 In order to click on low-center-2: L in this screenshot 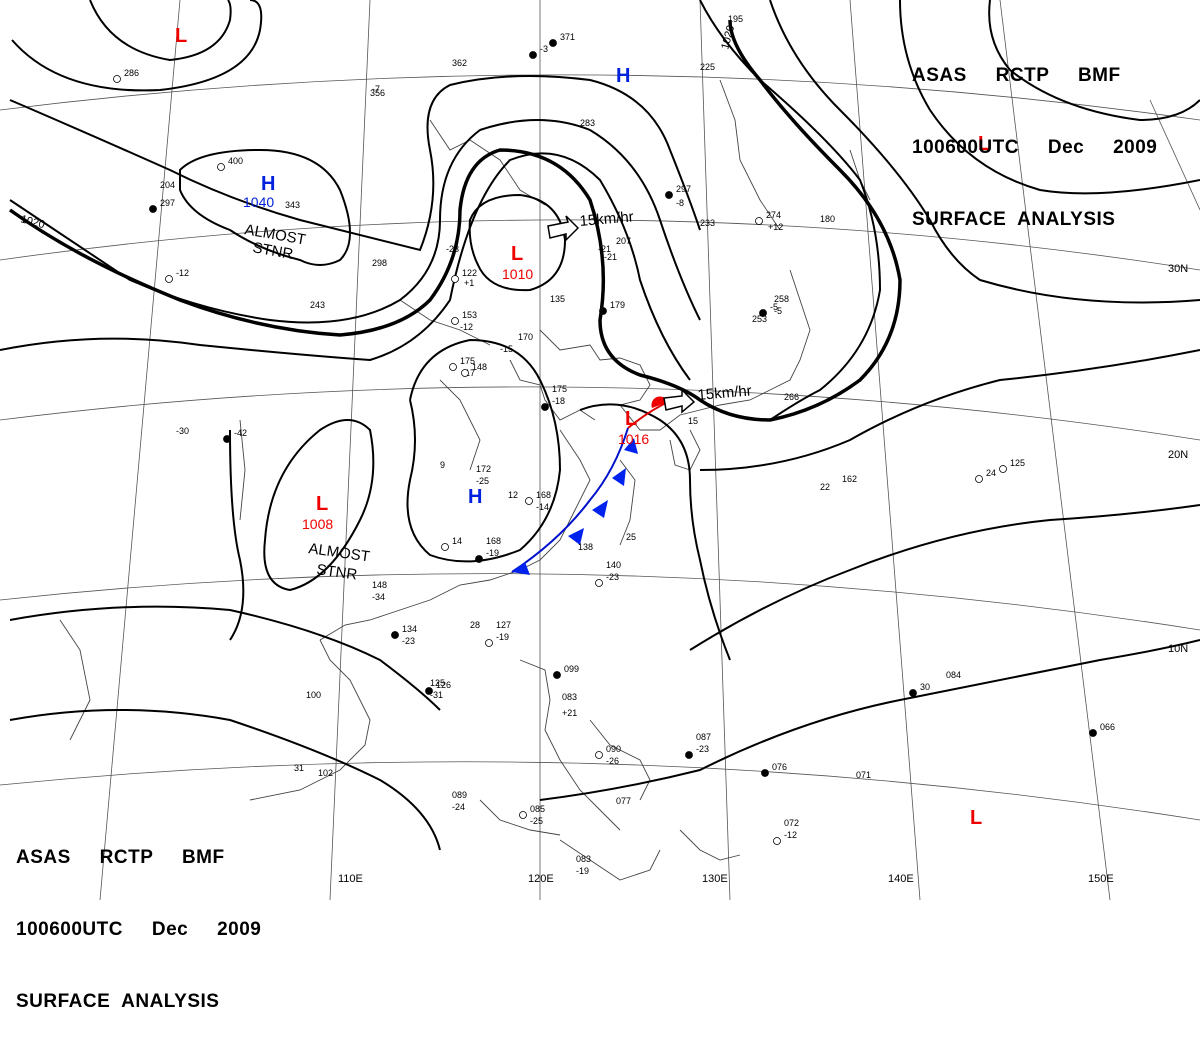, I will do `click(984, 144)`.